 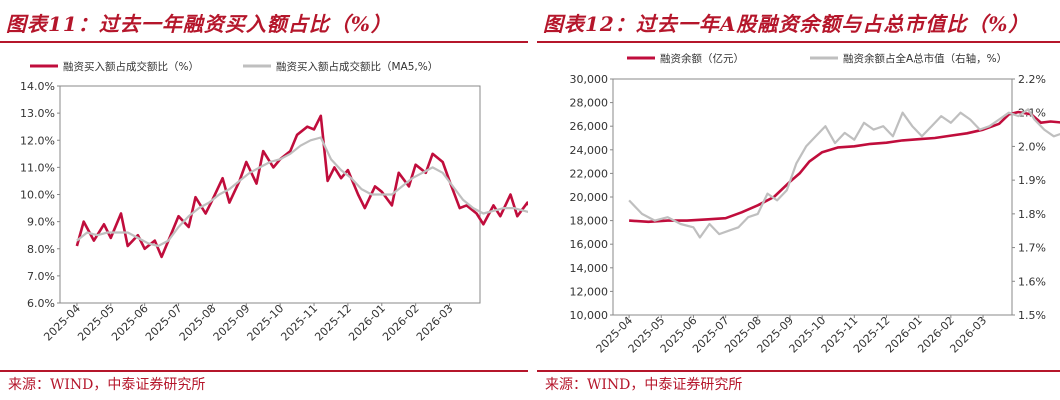 What do you see at coordinates (1032, 214) in the screenshot?
I see `y2-tick-label: 1.8%` at bounding box center [1032, 214].